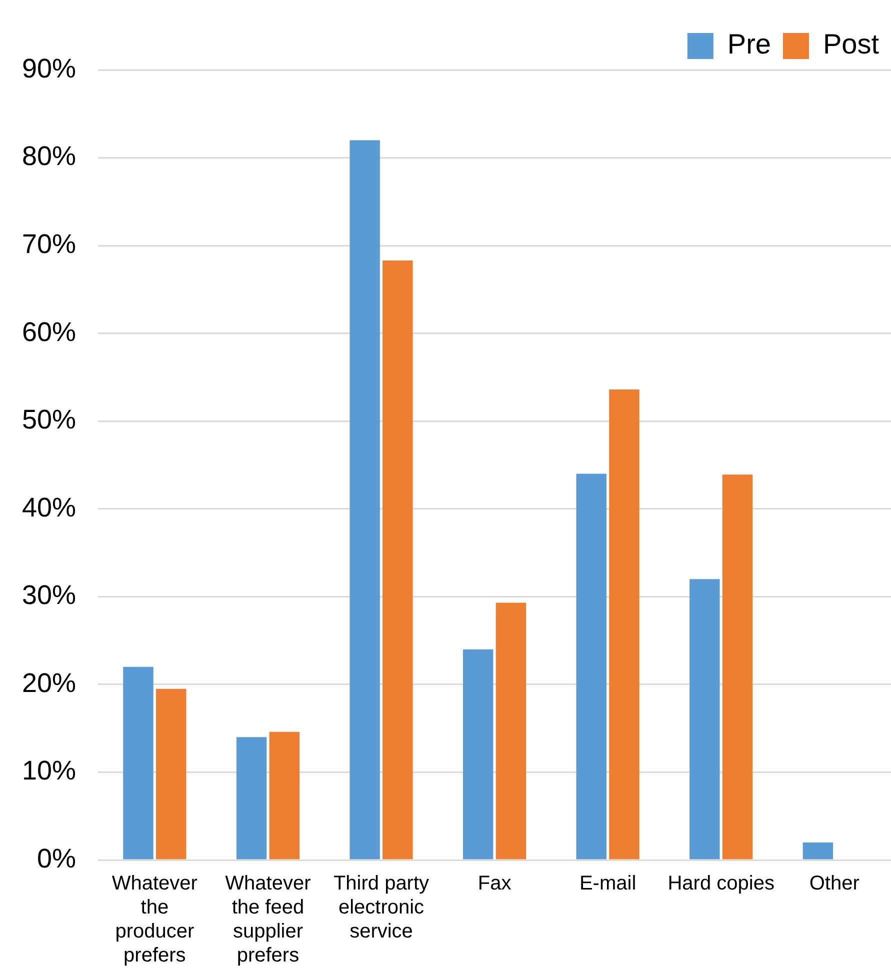  What do you see at coordinates (381, 907) in the screenshot?
I see `x-tick-label: Third party electronic service` at bounding box center [381, 907].